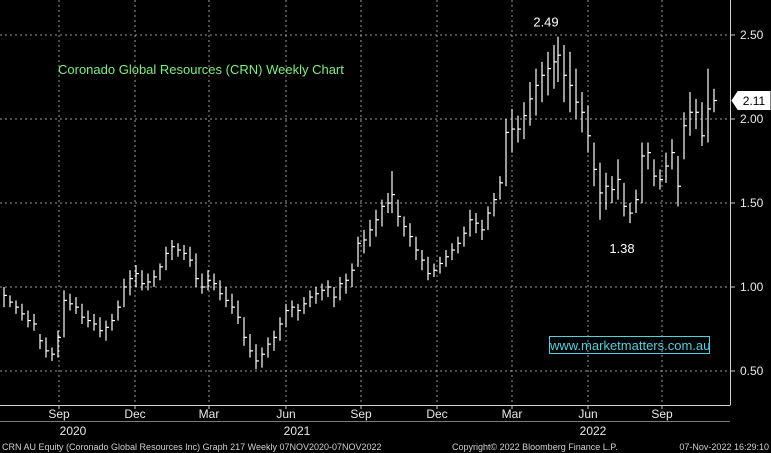 This screenshot has height=453, width=771. Describe the element at coordinates (621, 248) in the screenshot. I see `annotation-low-label: 1.38` at that location.